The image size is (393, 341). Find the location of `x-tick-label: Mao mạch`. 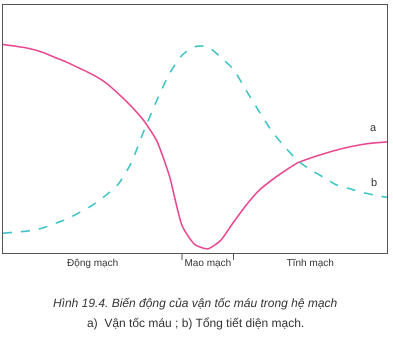

x-tick-label: Mao mạch is located at coordinates (208, 263).